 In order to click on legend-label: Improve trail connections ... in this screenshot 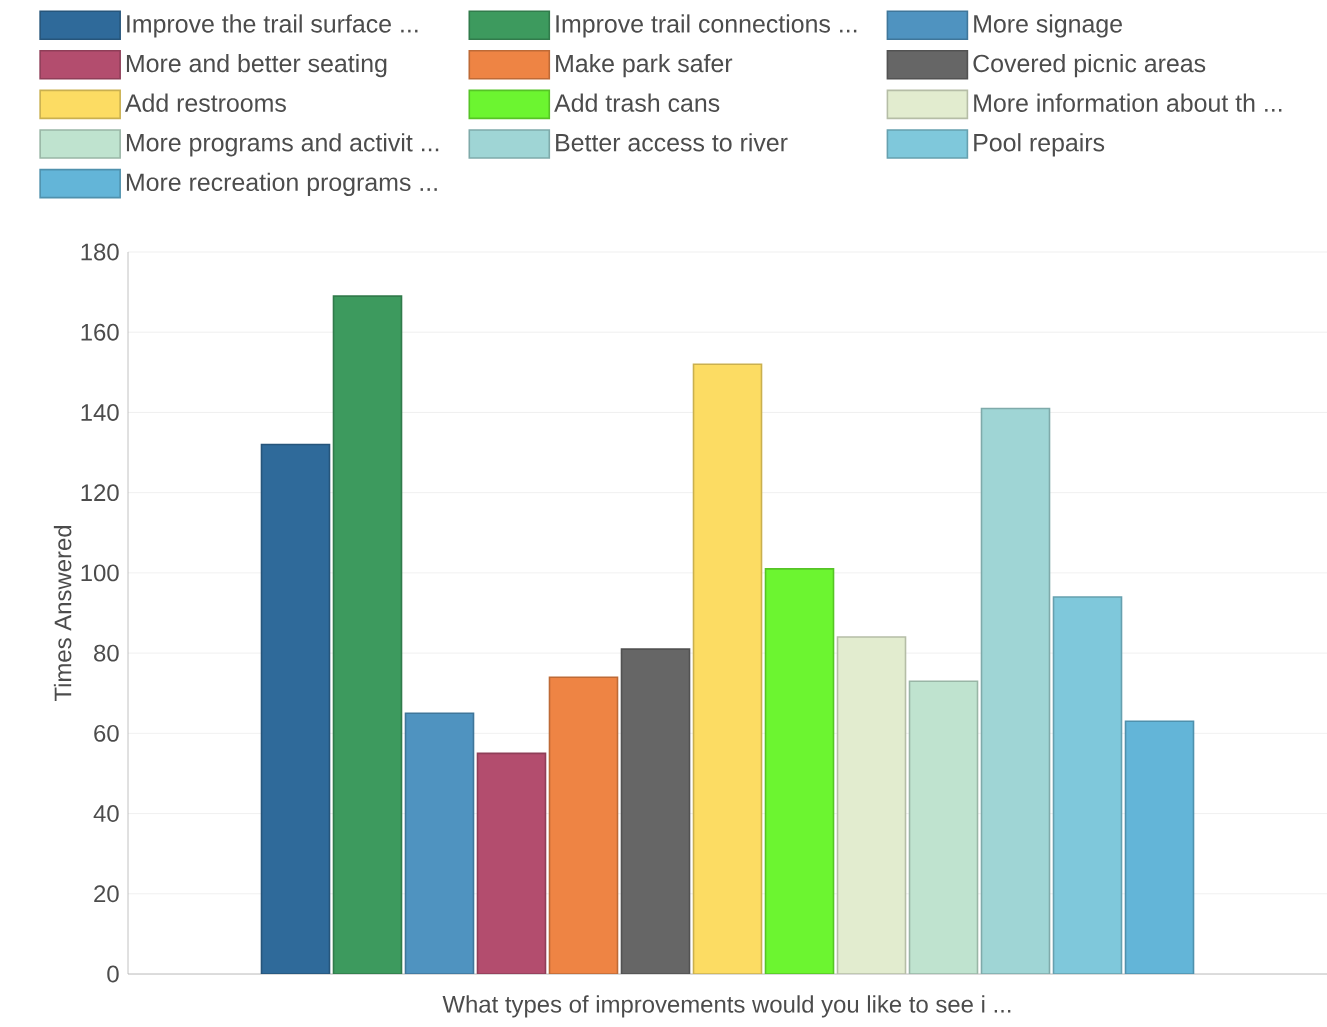, I will do `click(706, 26)`.